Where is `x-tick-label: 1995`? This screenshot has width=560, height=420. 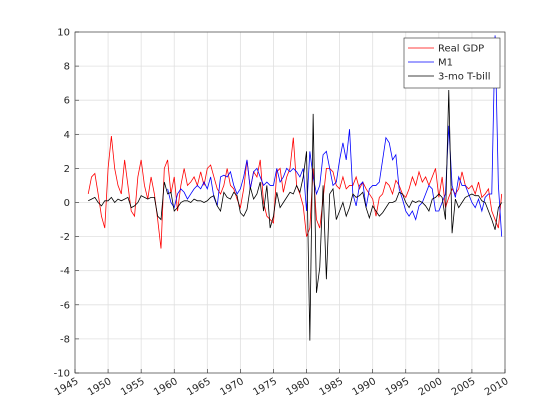
x-tick-label: 1995 is located at coordinates (398, 387).